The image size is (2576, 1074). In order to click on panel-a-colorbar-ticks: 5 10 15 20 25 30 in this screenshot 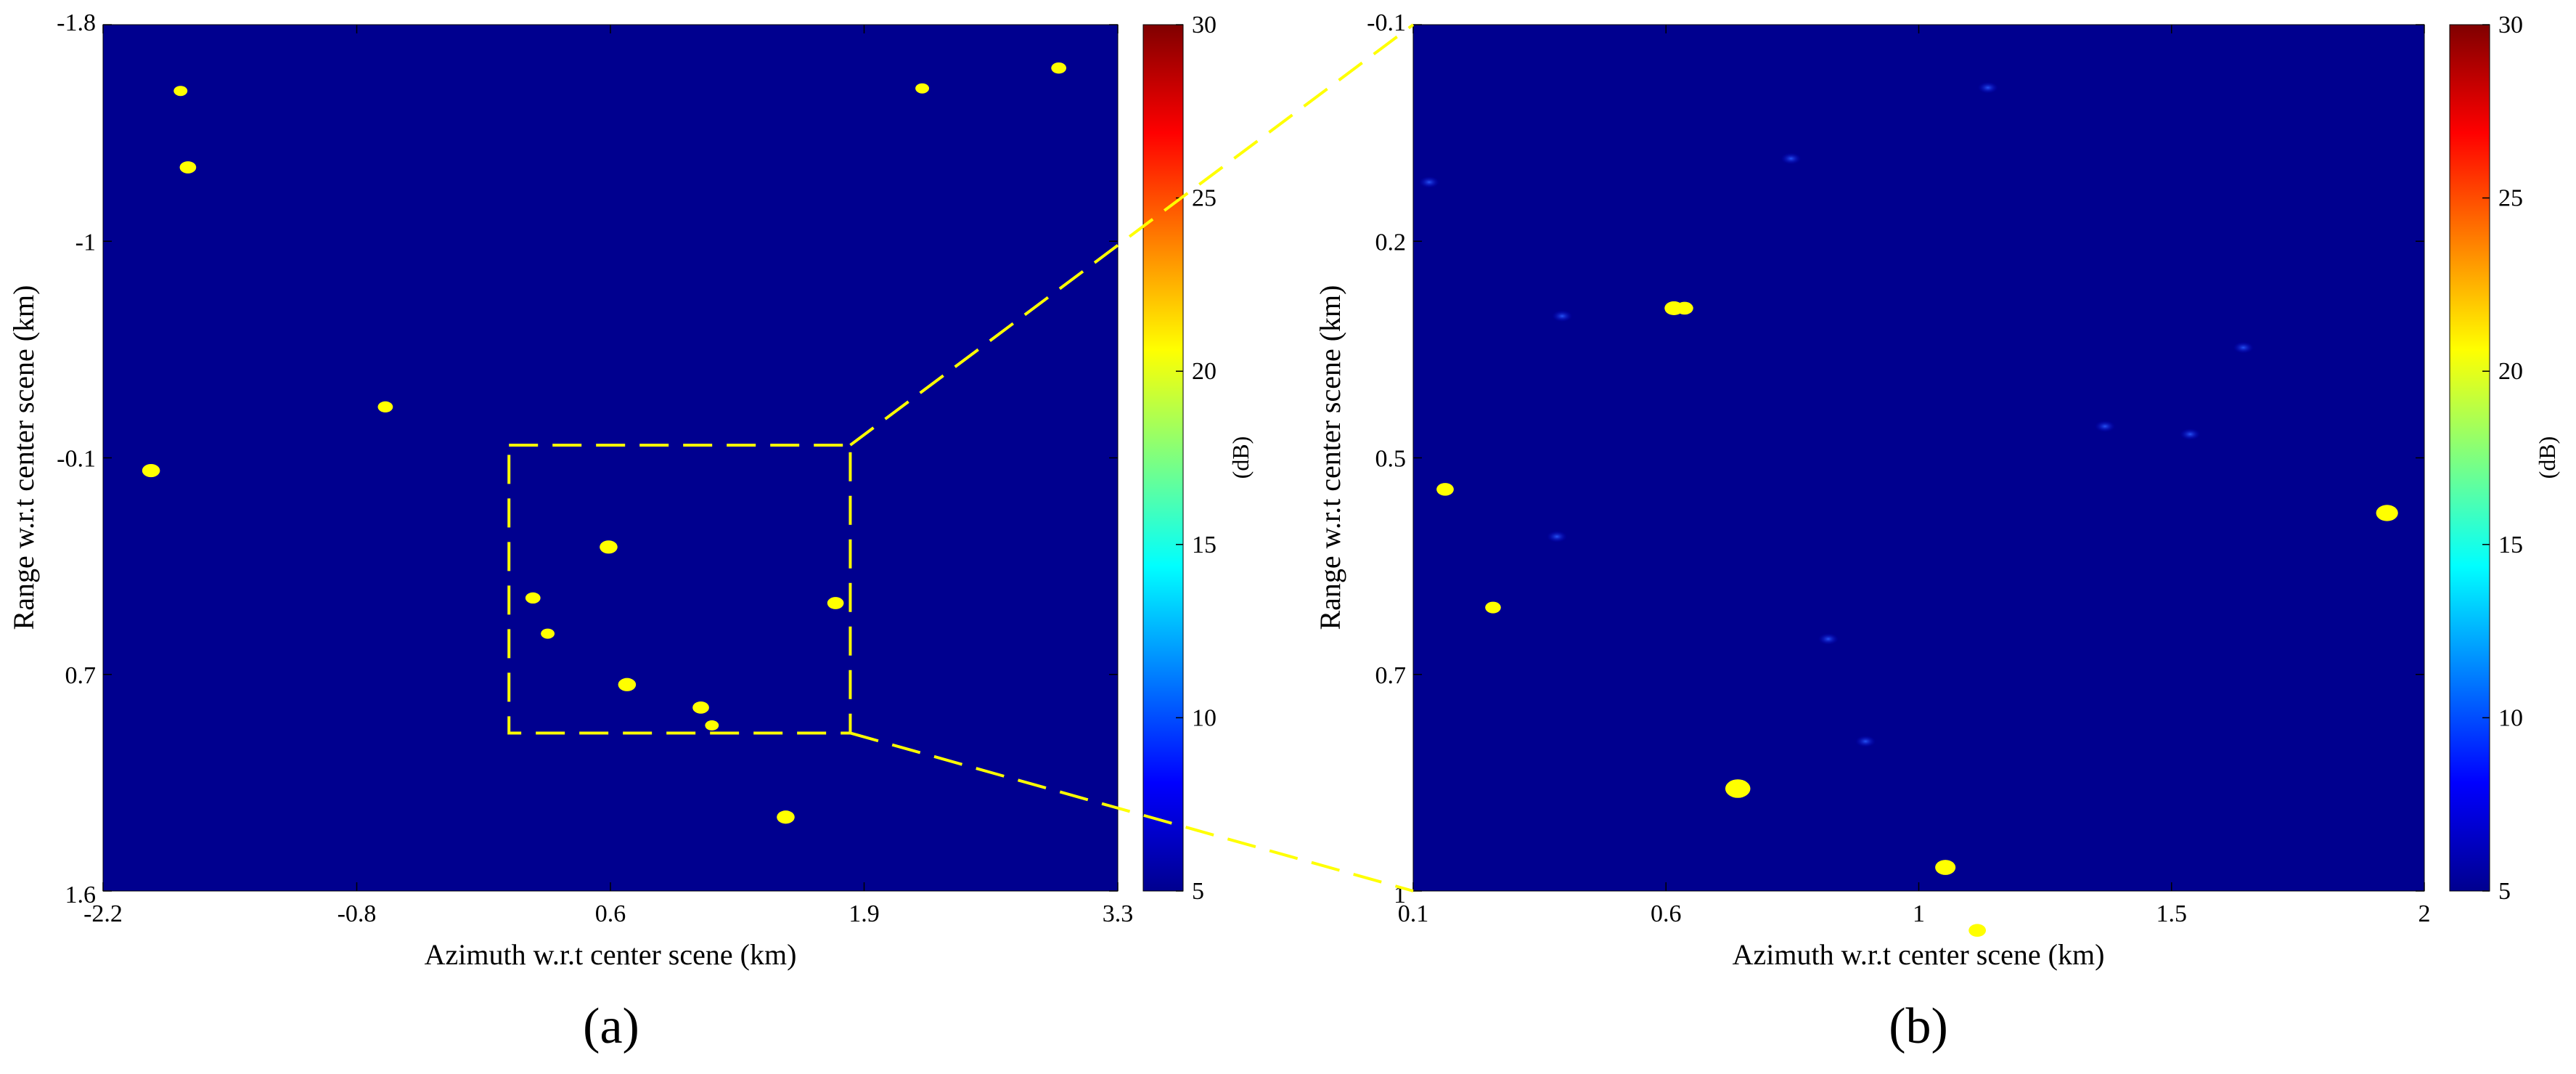, I will do `click(1197, 458)`.